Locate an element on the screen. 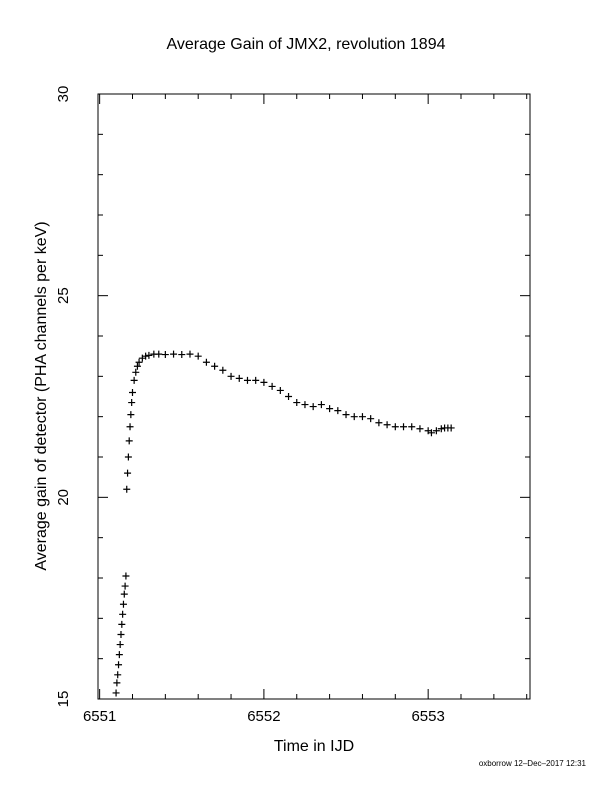 Image resolution: width=612 pixels, height=792 pixels. x-tick-label: 6553 is located at coordinates (427, 716).